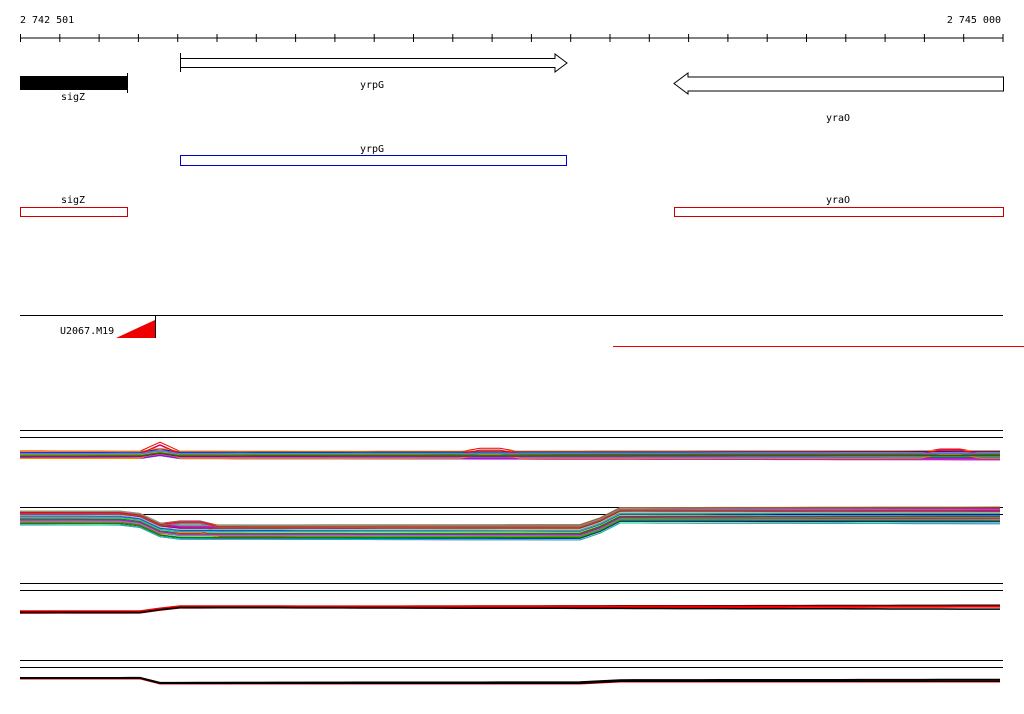 The image size is (1024, 714). What do you see at coordinates (47, 20) in the screenshot?
I see `ruler-start: 2 742 501` at bounding box center [47, 20].